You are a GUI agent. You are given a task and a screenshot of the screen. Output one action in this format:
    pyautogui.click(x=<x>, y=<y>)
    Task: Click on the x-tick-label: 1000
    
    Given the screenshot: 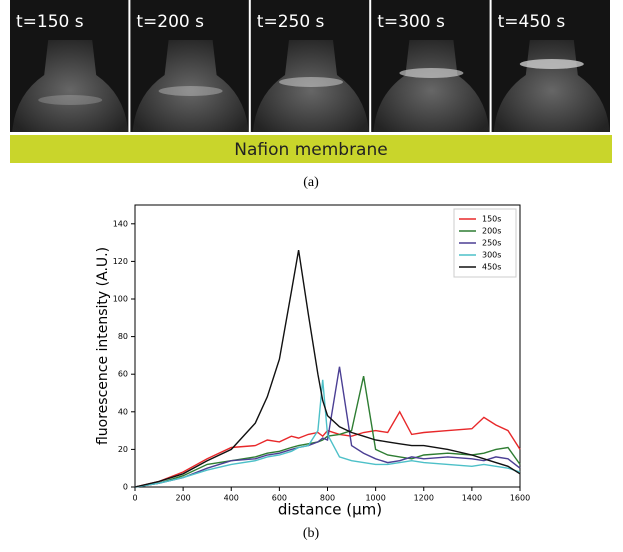 What is the action you would take?
    pyautogui.click(x=375, y=498)
    